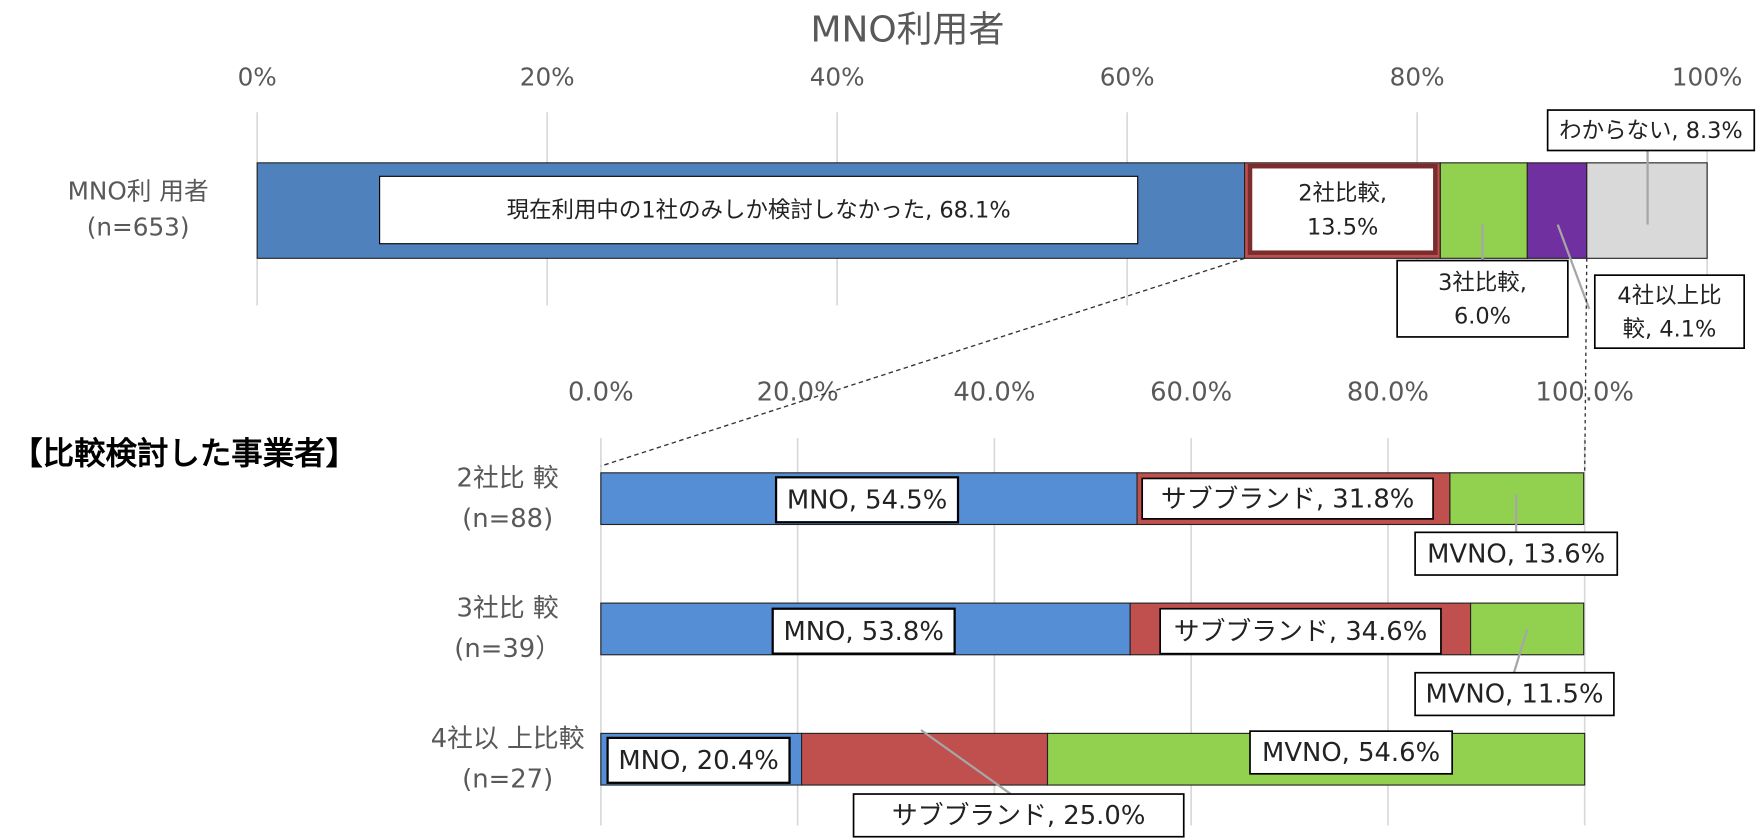 This screenshot has height=838, width=1761. What do you see at coordinates (1127, 77) in the screenshot?
I see `x-tick-label: 60%` at bounding box center [1127, 77].